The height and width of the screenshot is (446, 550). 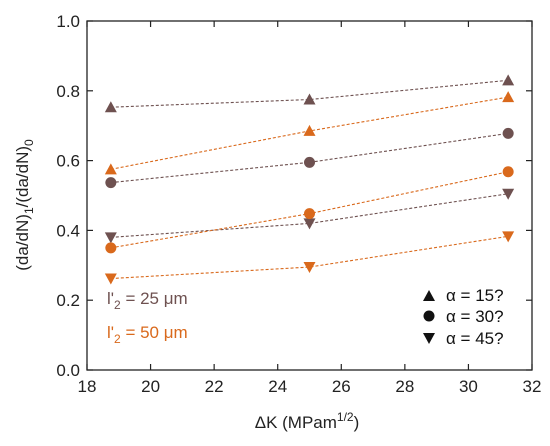 I want to click on y-tick-label: 0.2, so click(x=68, y=300).